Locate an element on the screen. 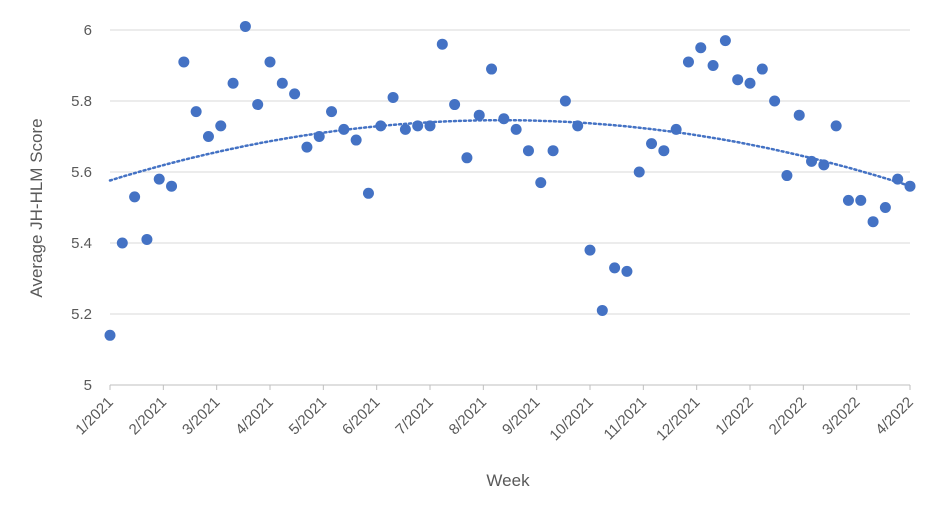  y-tick-label: 5.2 is located at coordinates (81, 314).